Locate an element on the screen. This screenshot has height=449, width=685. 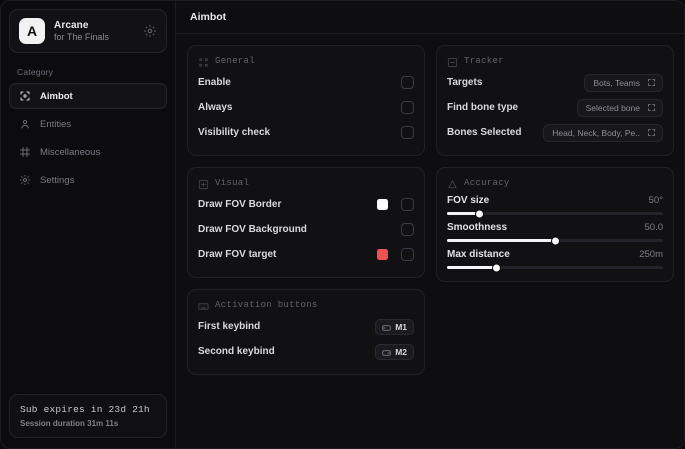
row-label: First keybind is located at coordinates (229, 326).